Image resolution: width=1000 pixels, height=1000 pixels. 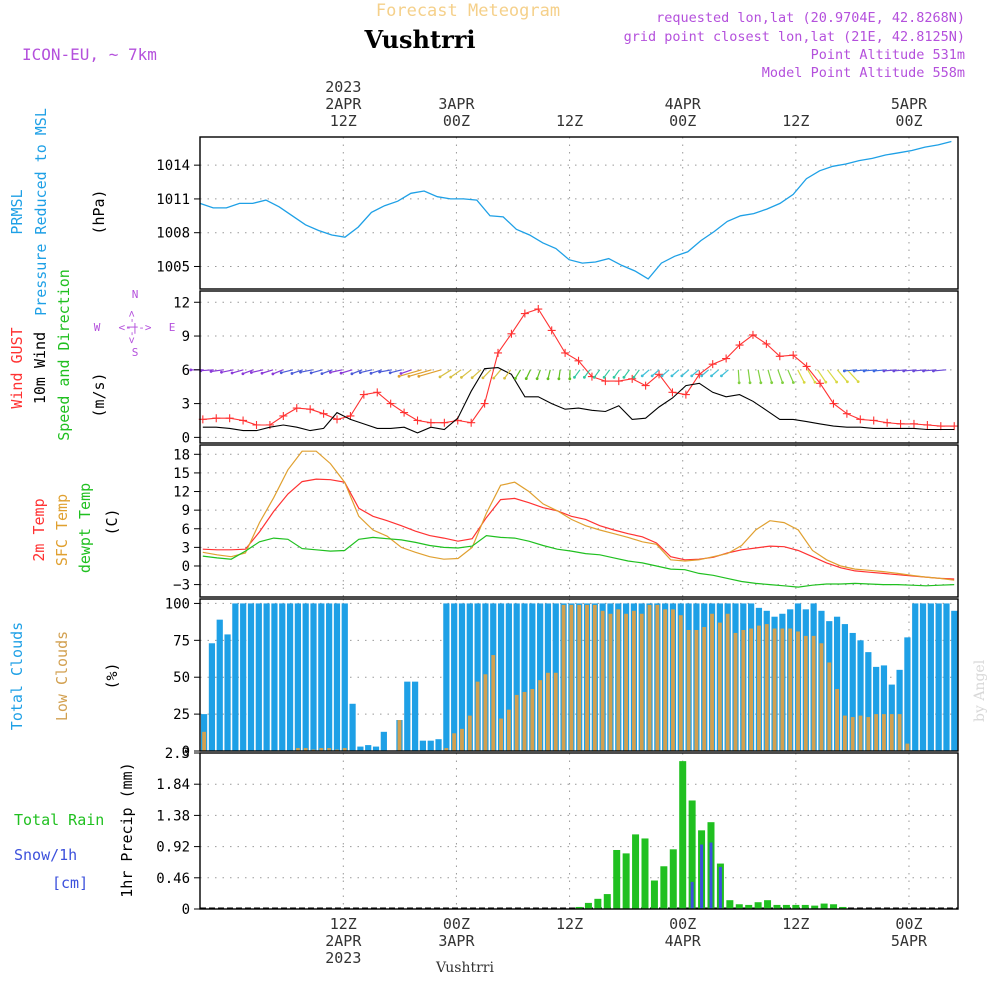 What do you see at coordinates (186, 405) in the screenshot?
I see `y-tick-label: 3` at bounding box center [186, 405].